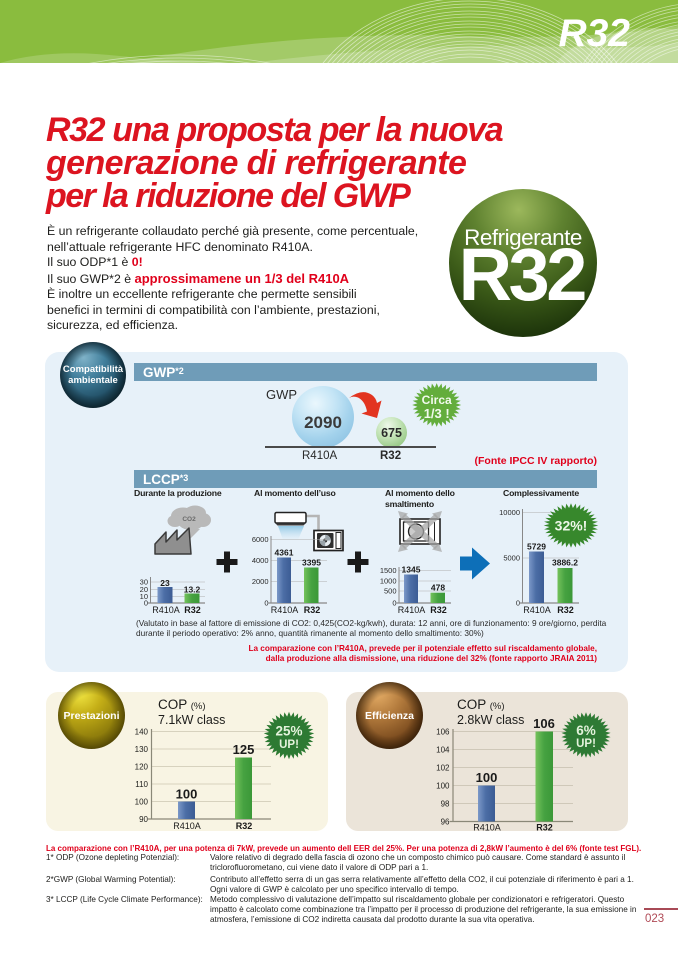  I want to click on svg-text: 120, so click(142, 767).